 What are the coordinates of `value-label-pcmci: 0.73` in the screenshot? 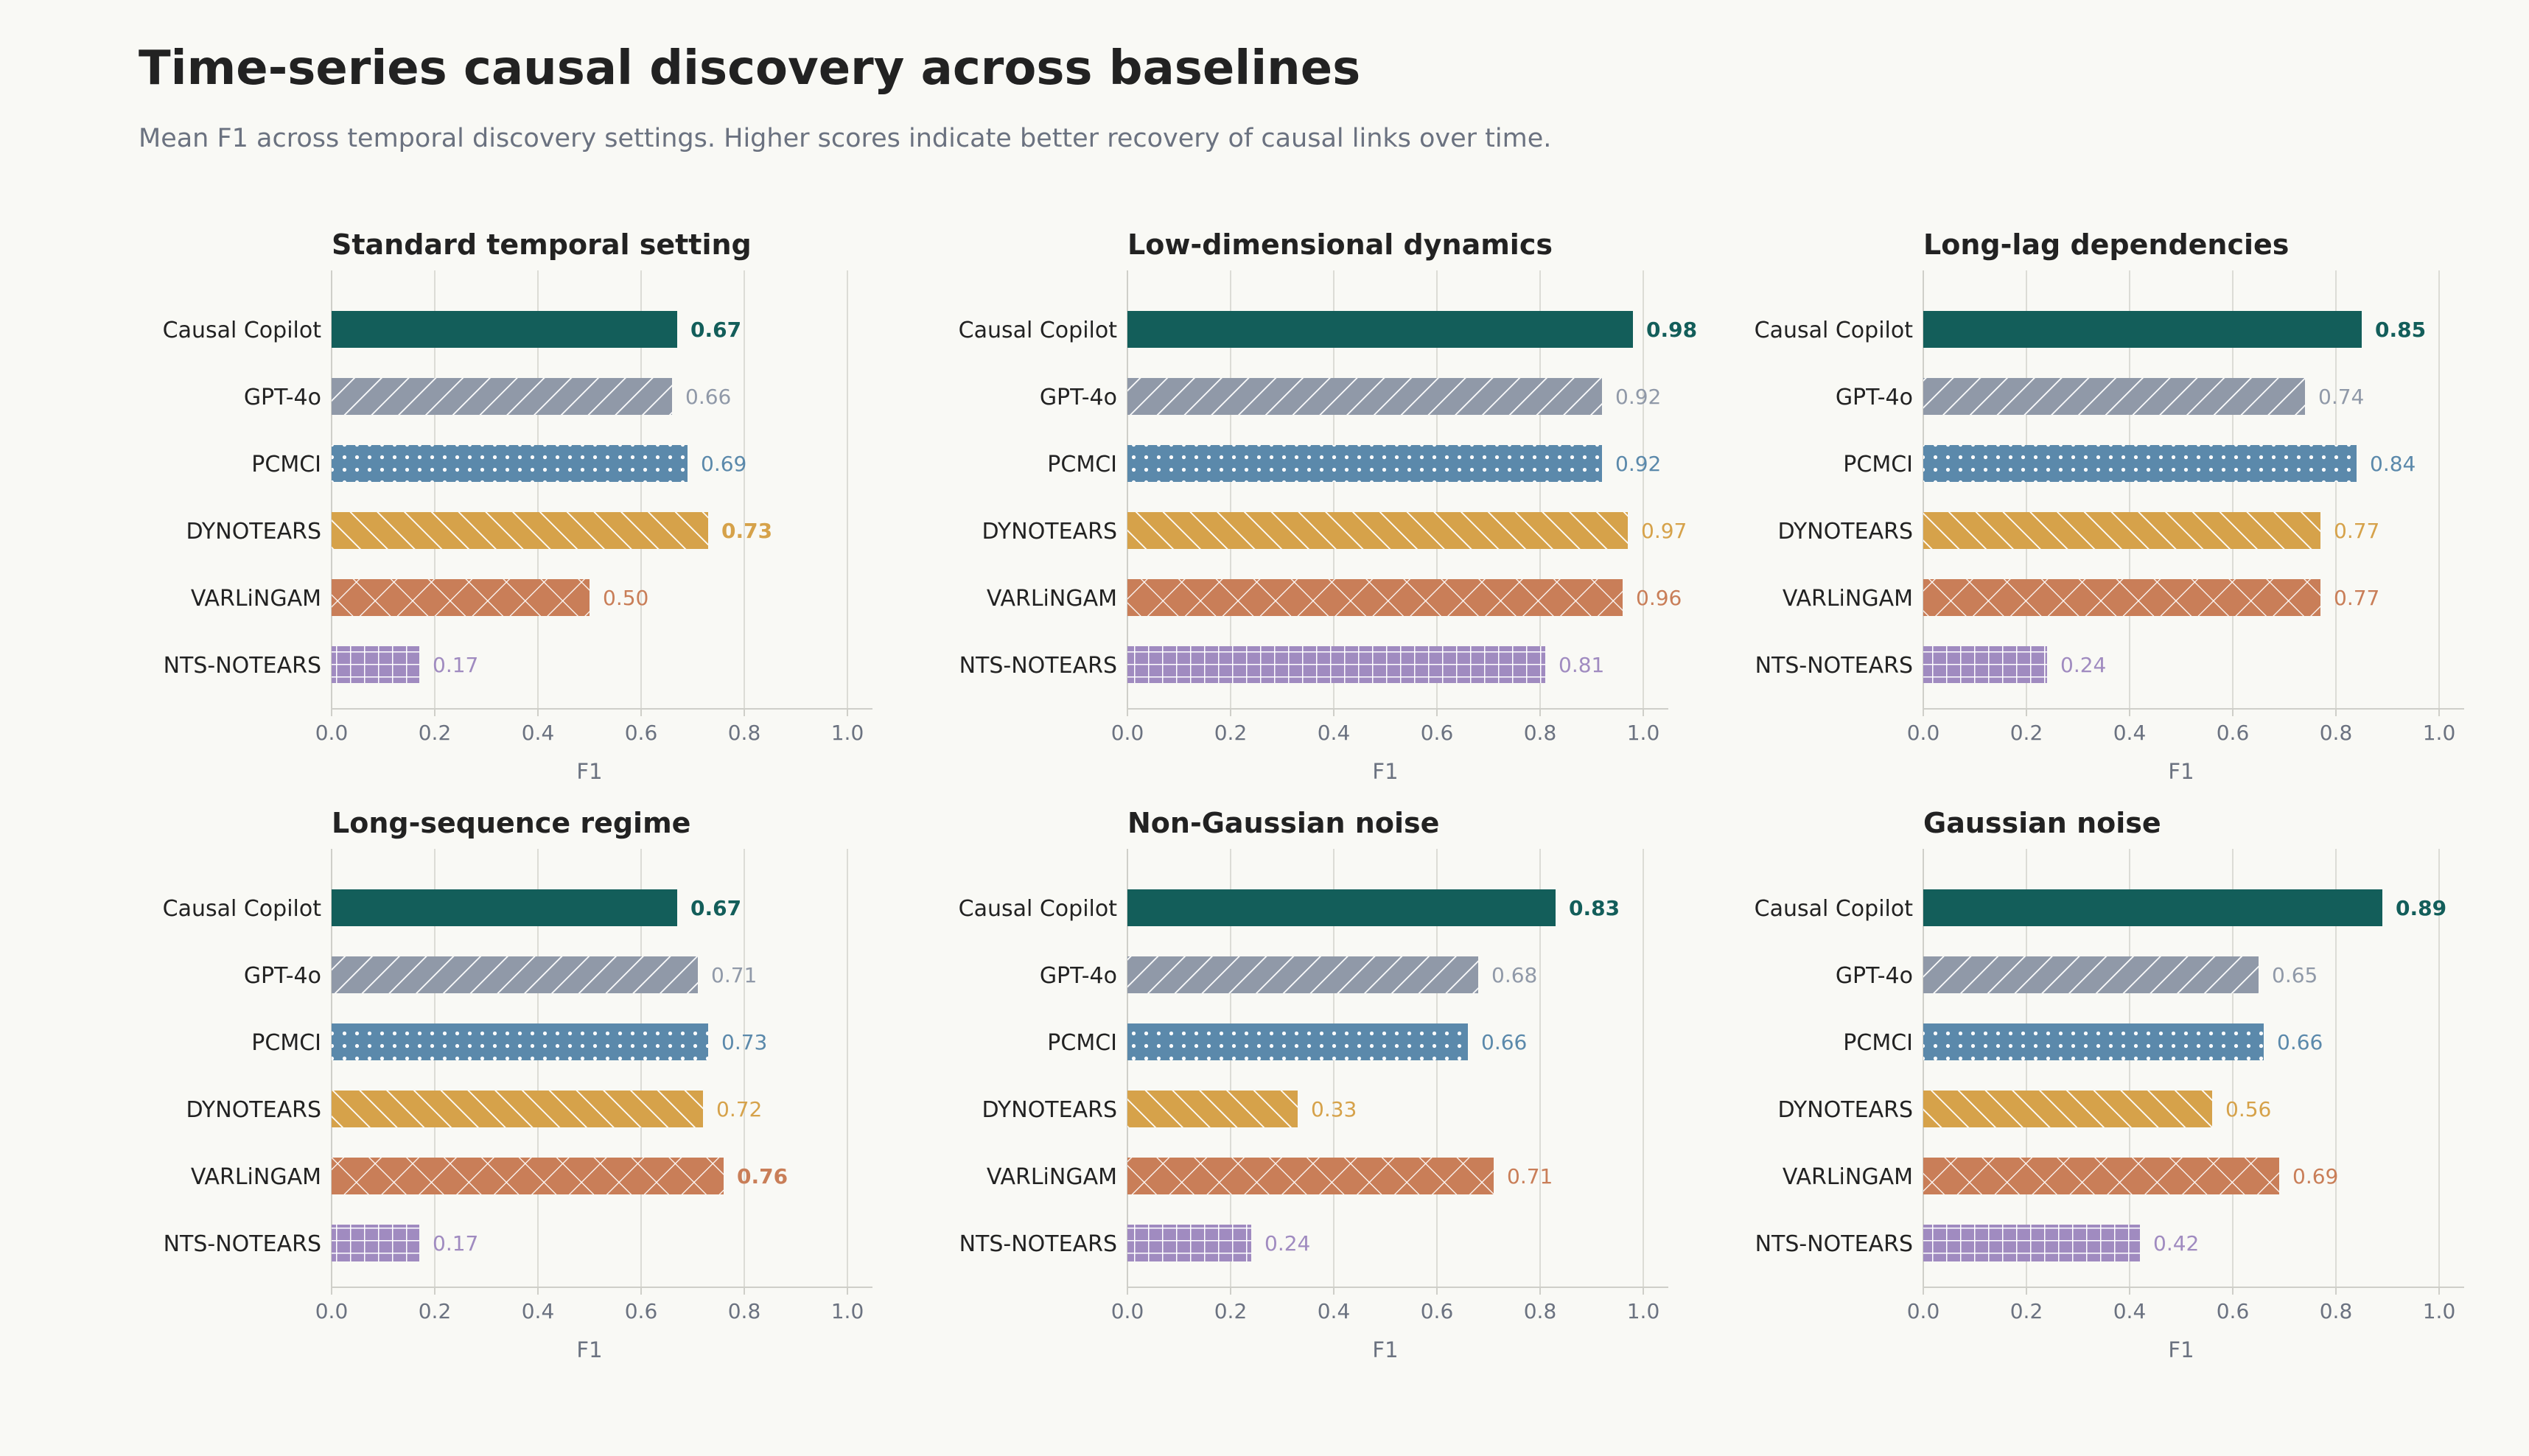 It's located at (744, 1042).